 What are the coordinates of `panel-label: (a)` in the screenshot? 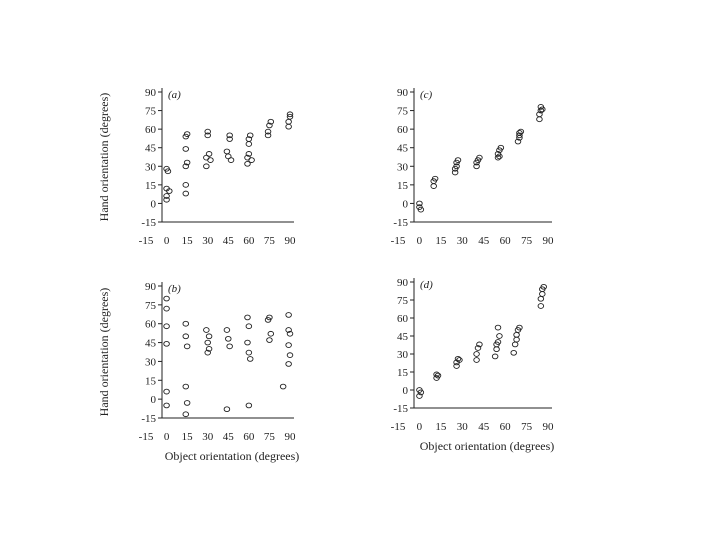 It's located at (174, 95).